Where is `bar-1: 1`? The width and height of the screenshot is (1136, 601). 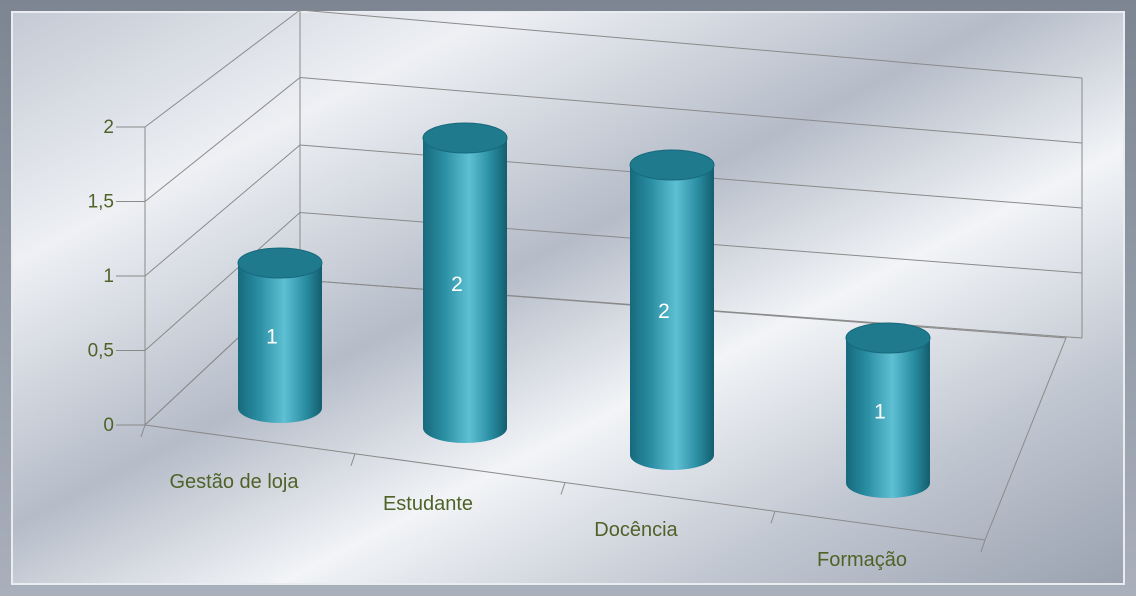
bar-1: 1 is located at coordinates (280, 335).